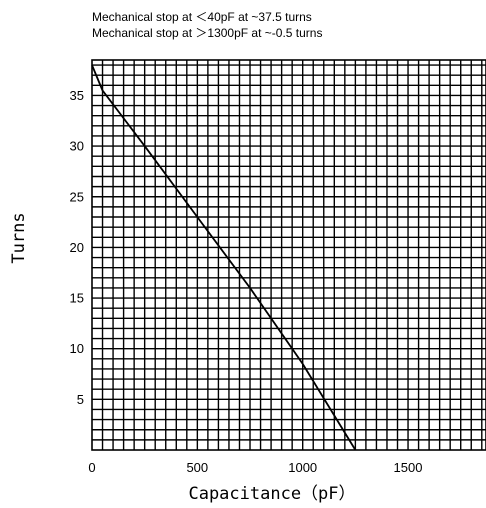 This screenshot has height=508, width=486. What do you see at coordinates (197, 467) in the screenshot?
I see `x-tick-label: 500` at bounding box center [197, 467].